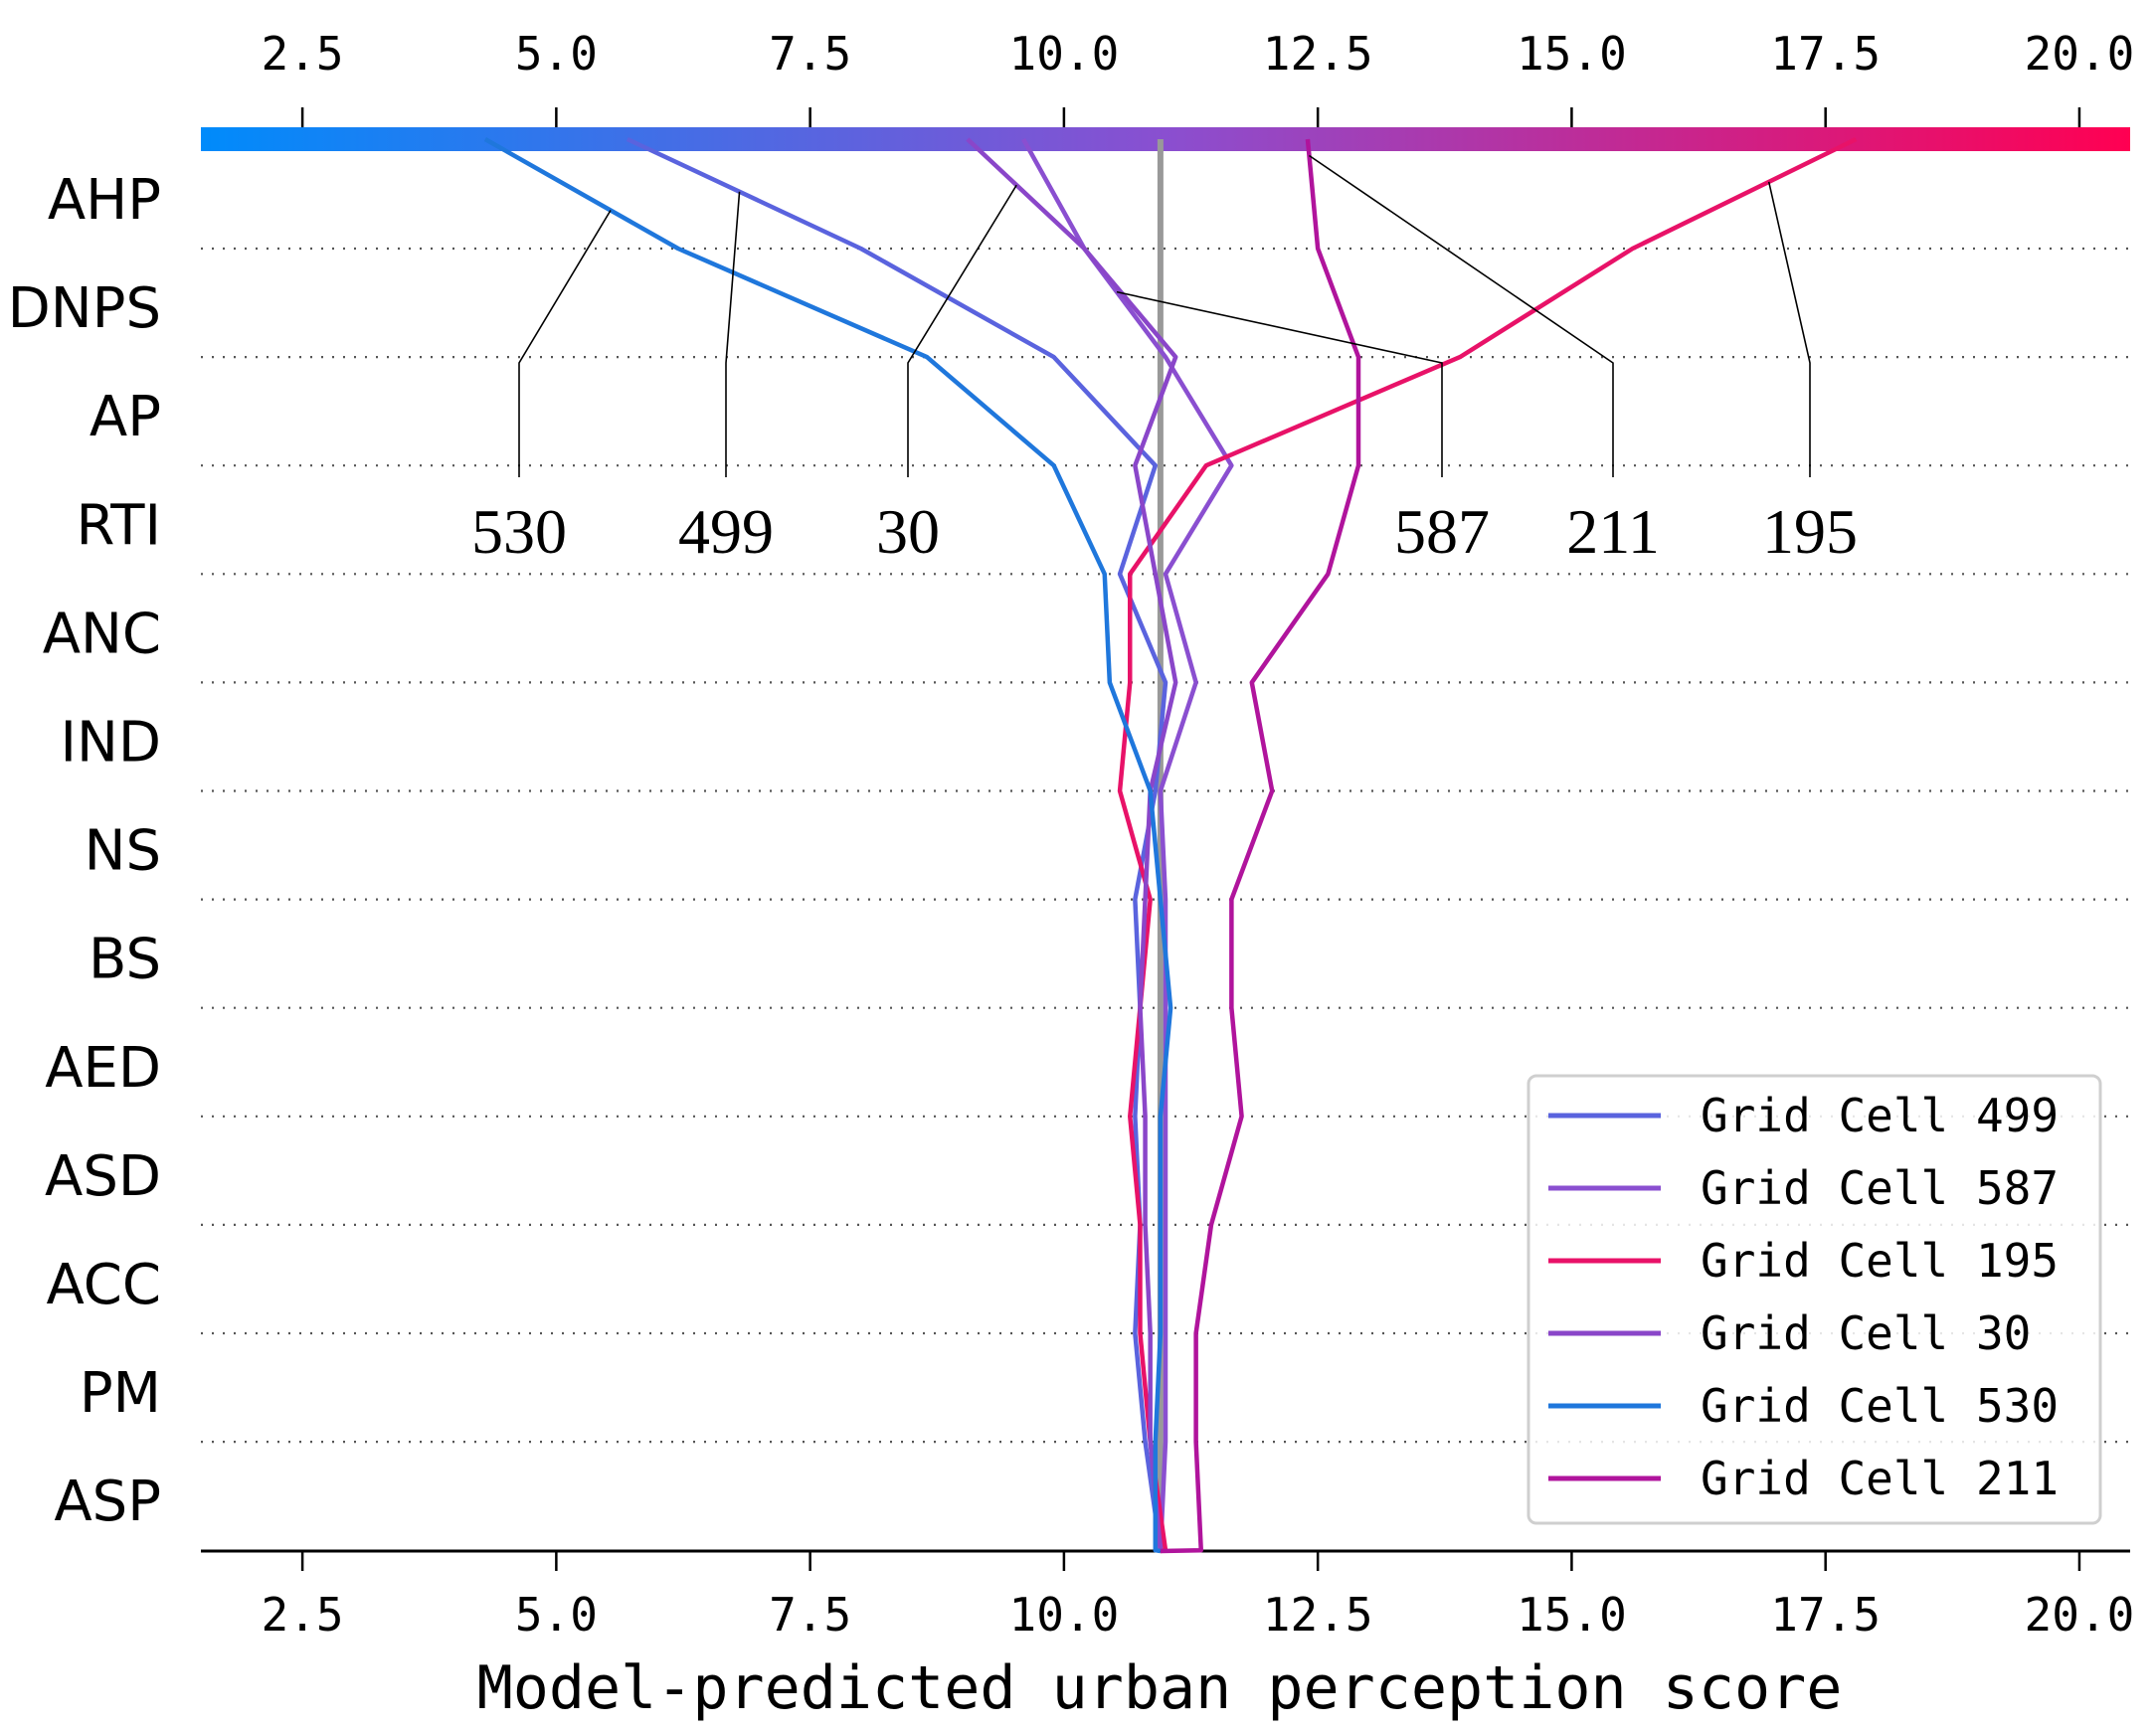 This screenshot has width=2156, height=1732. I want to click on colorbar, so click(1165, 139).